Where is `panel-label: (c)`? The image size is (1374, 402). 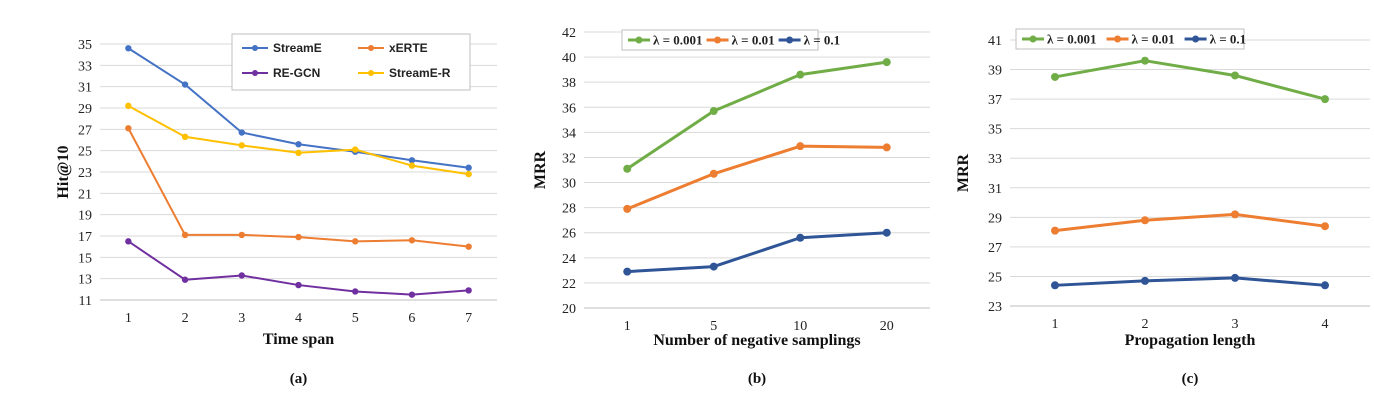 panel-label: (c) is located at coordinates (1190, 379).